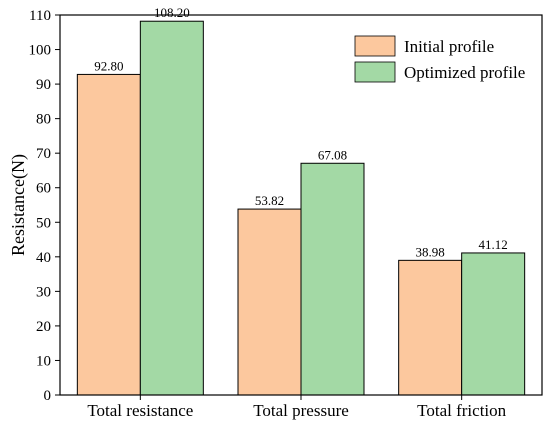 The height and width of the screenshot is (426, 550). Describe the element at coordinates (44, 206) in the screenshot. I see `y-axis-ticks: 0 10 20 30 40 50 60 70 80 90 100 110` at that location.